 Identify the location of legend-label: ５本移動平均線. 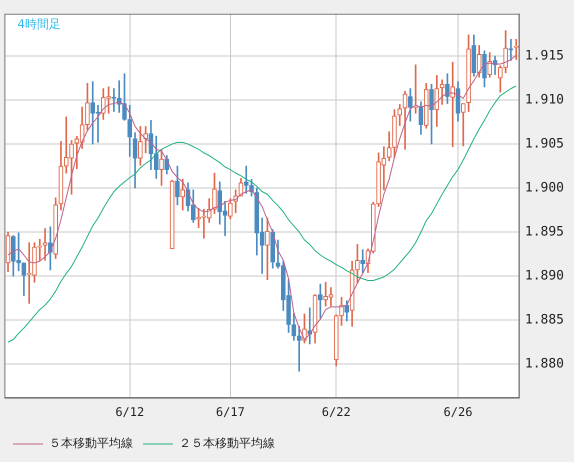
(91, 443).